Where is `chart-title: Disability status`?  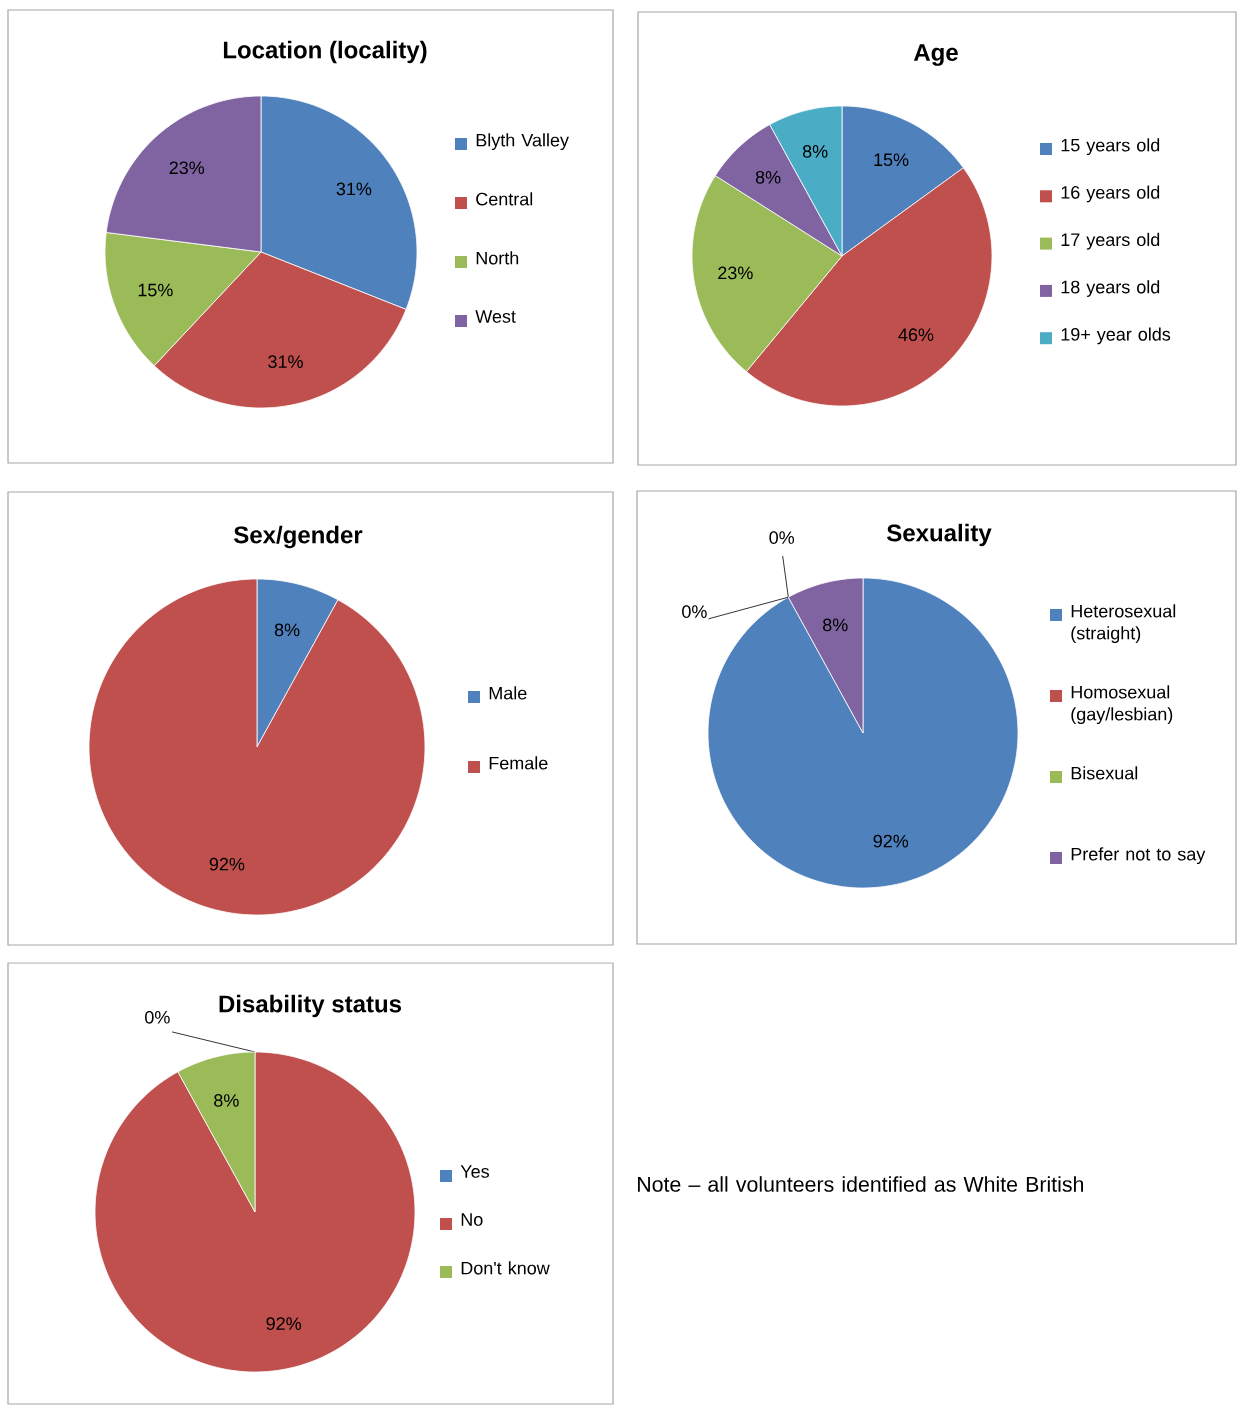 chart-title: Disability status is located at coordinates (310, 1006).